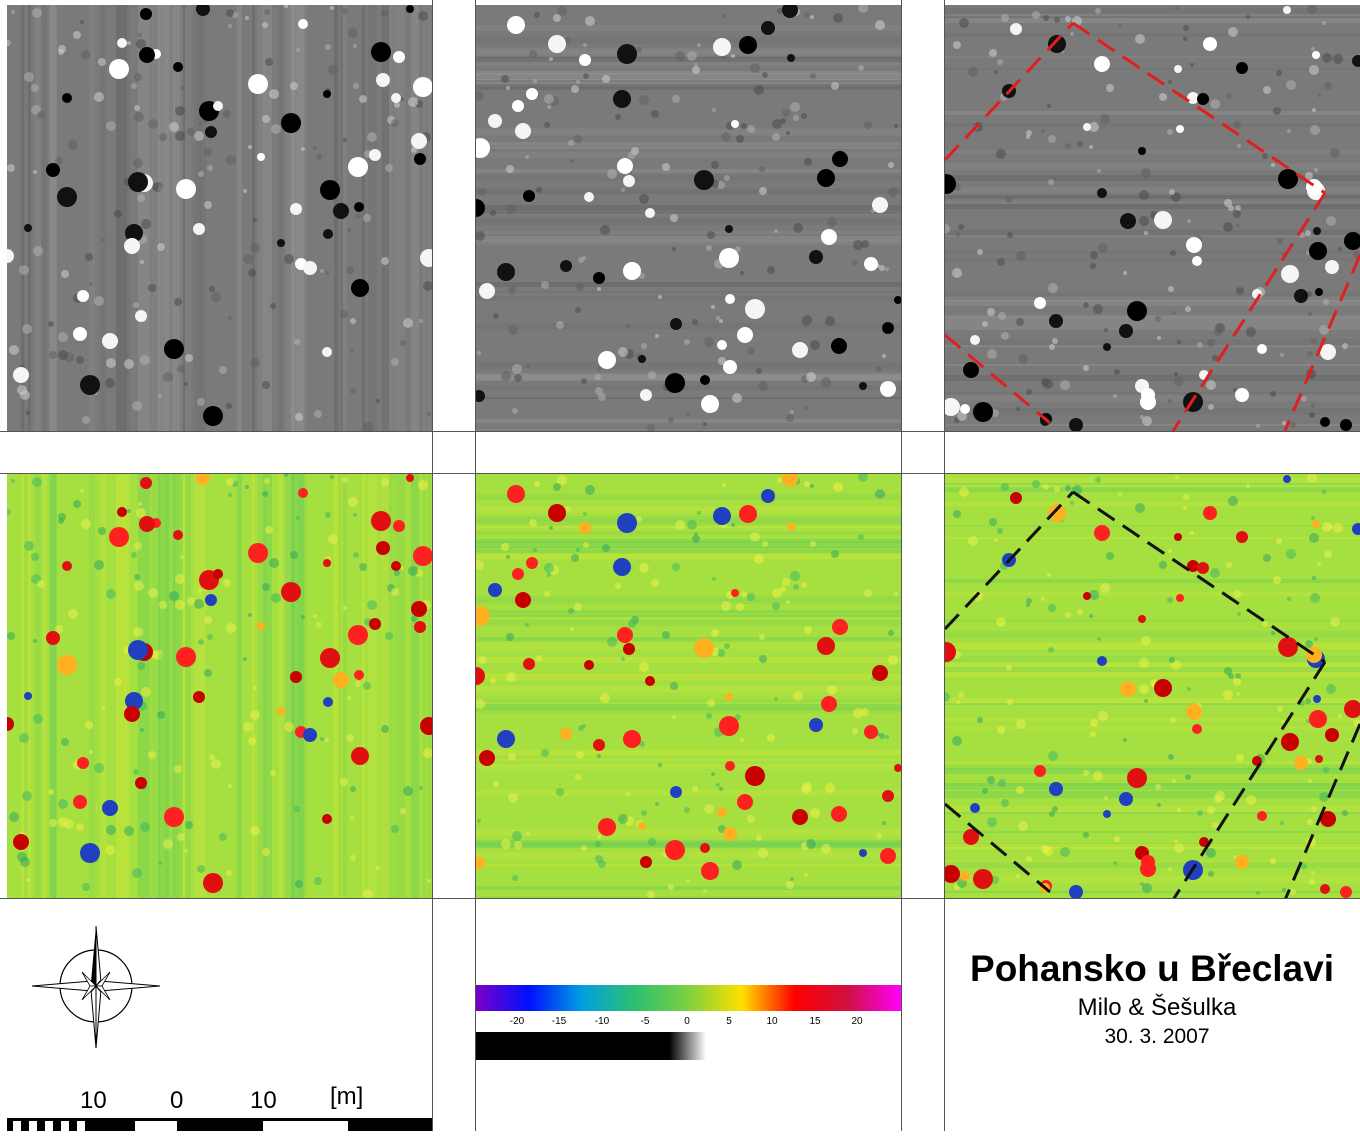  What do you see at coordinates (815, 1021) in the screenshot?
I see `colorbar-tick-label: 15` at bounding box center [815, 1021].